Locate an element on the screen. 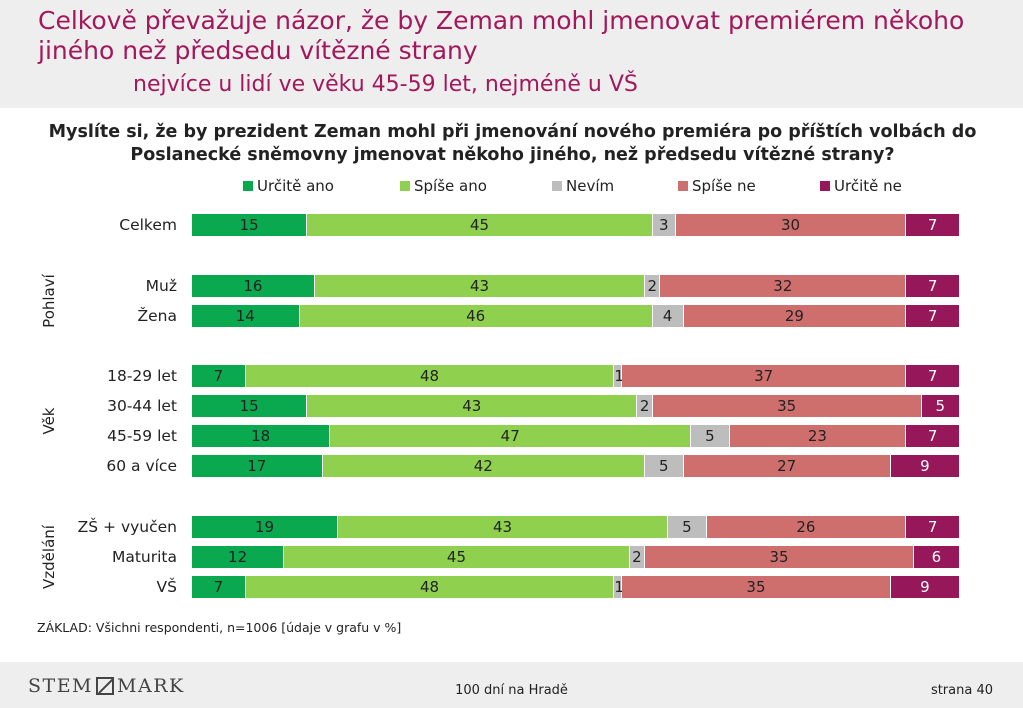 The width and height of the screenshot is (1023, 708). bar-row: 18 47 5 23 7 is located at coordinates (576, 436).